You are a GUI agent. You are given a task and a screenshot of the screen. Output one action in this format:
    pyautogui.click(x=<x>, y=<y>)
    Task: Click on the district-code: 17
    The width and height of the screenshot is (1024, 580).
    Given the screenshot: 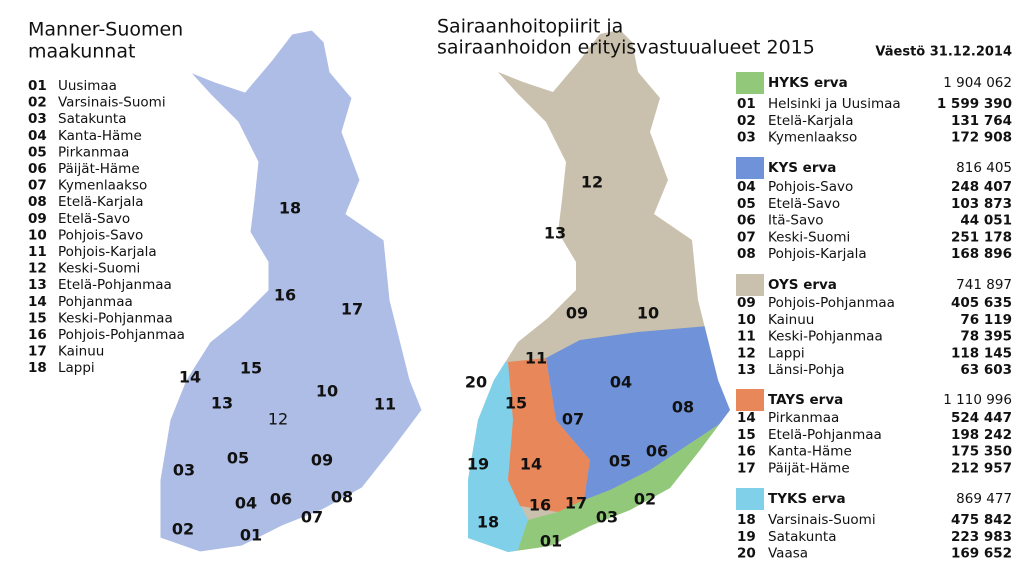 What is the action you would take?
    pyautogui.click(x=746, y=468)
    